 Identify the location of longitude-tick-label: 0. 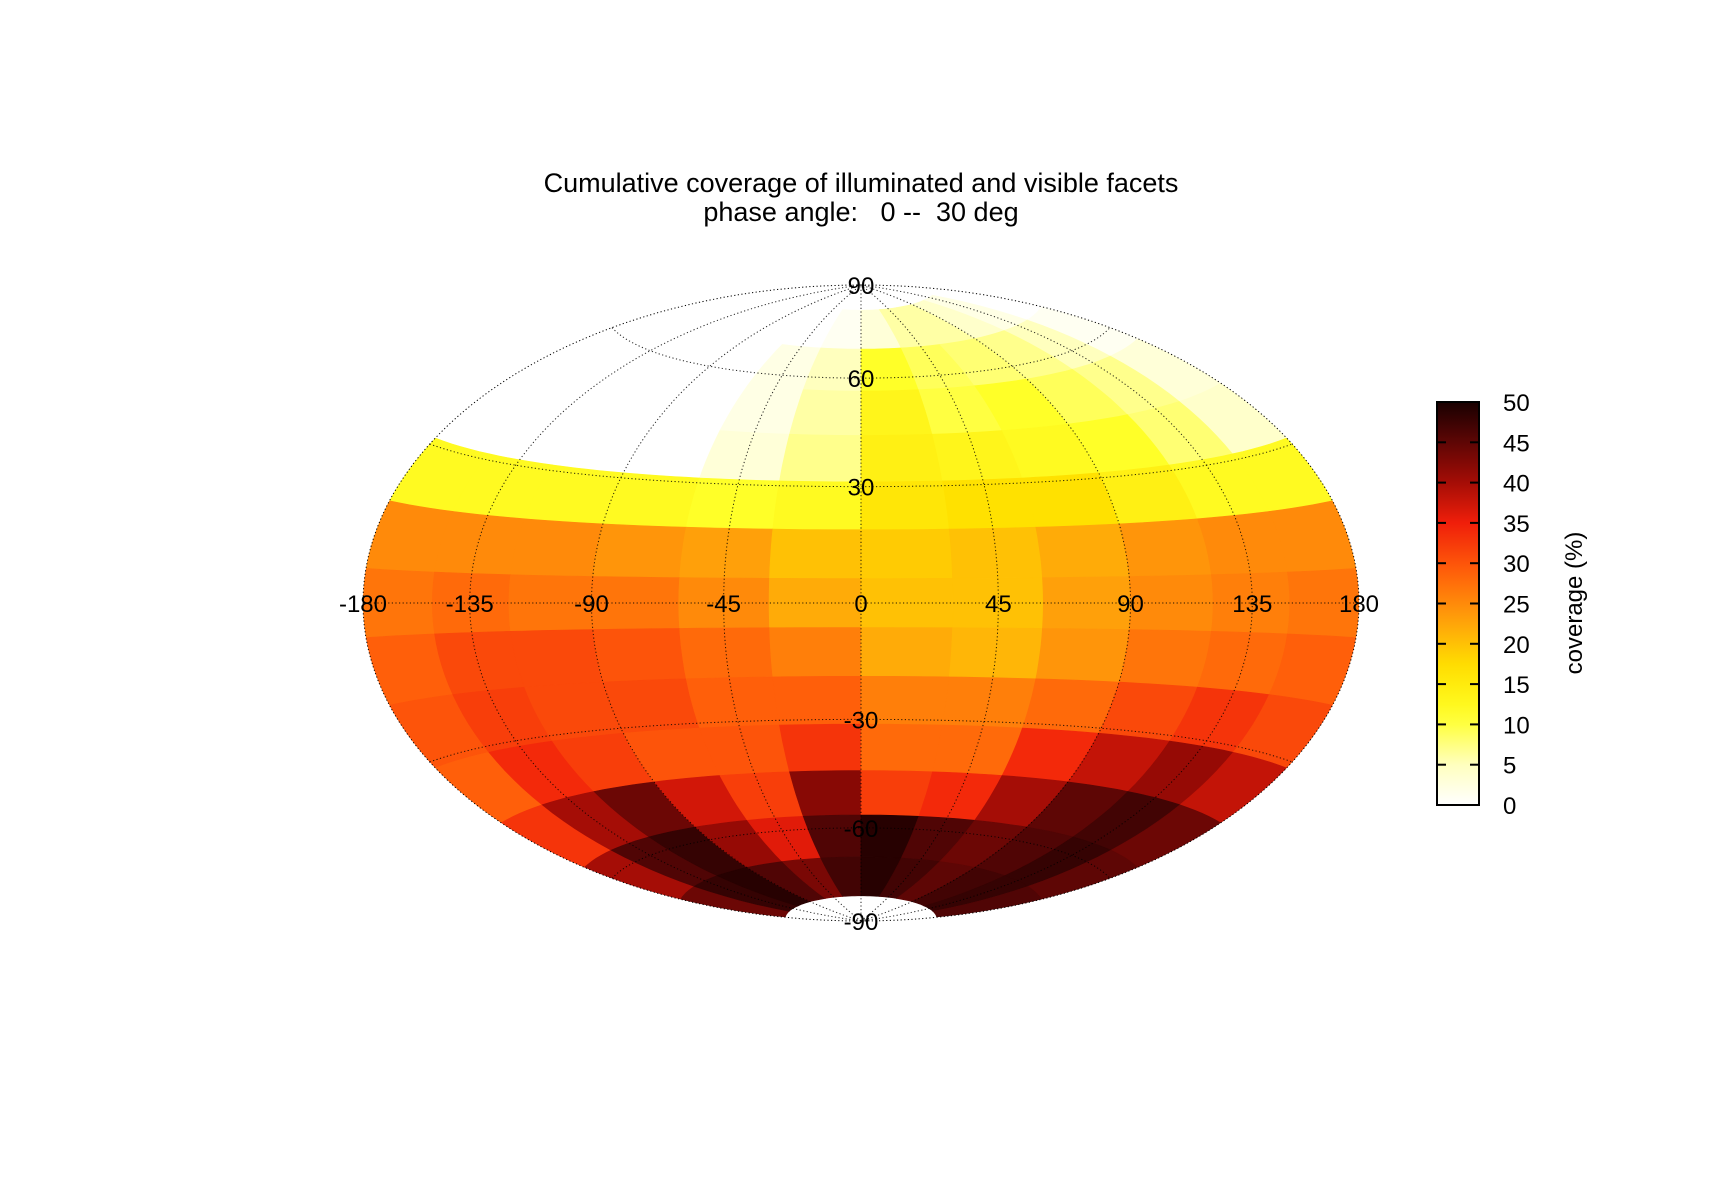
(860, 604).